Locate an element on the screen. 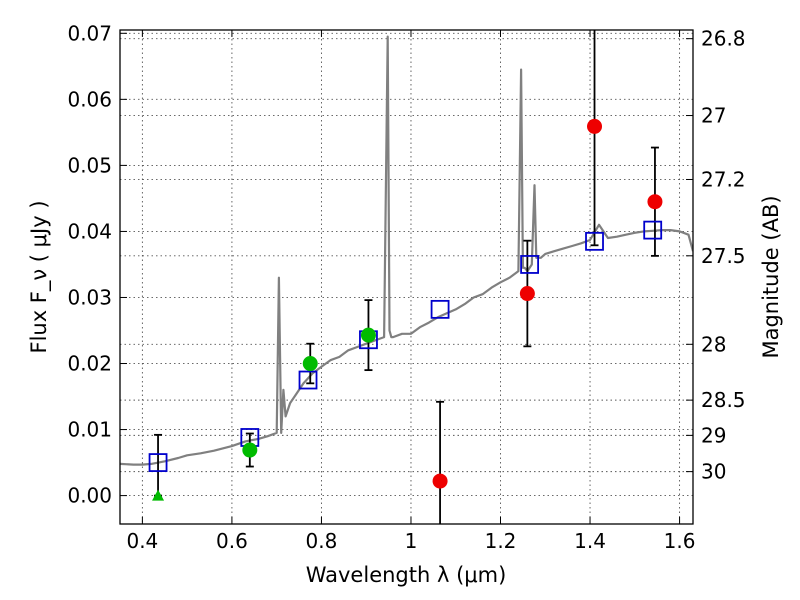 The height and width of the screenshot is (600, 800). svg-text: Magnitude (AB) is located at coordinates (771, 276).